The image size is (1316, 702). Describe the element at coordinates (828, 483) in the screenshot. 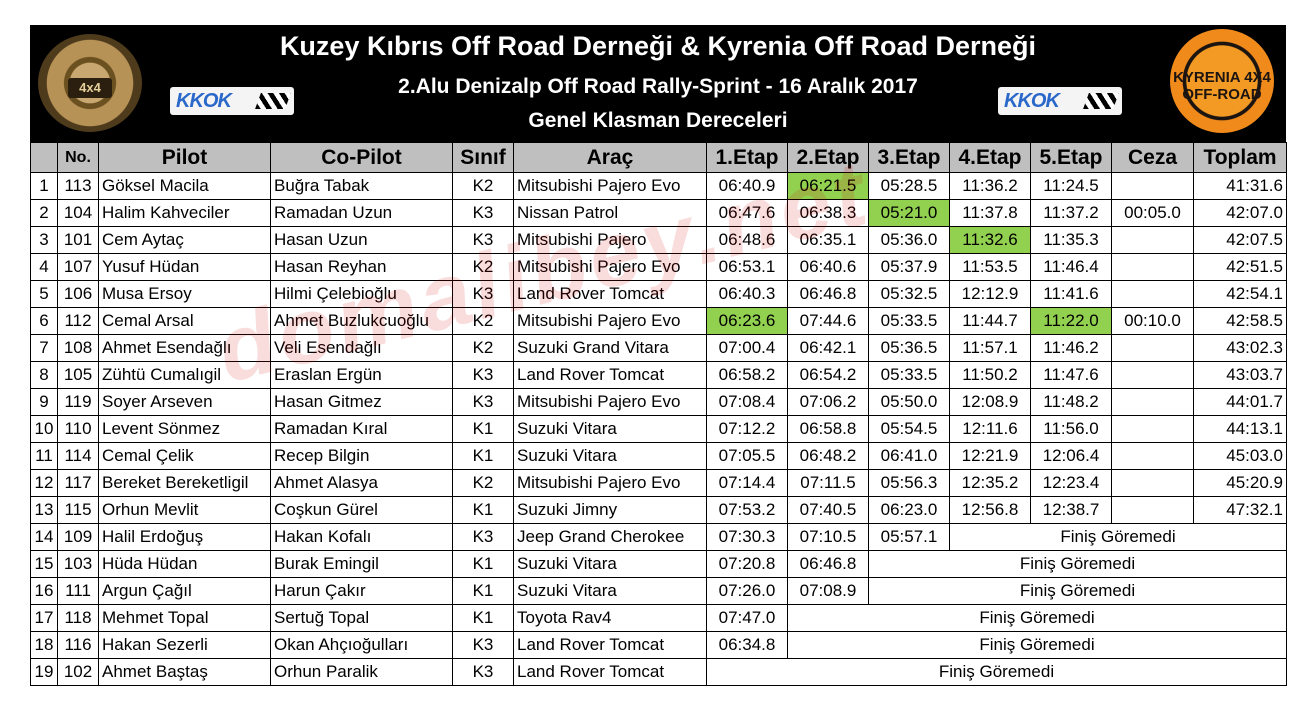

I see `stage-2-time-cell: 07:11.5` at that location.